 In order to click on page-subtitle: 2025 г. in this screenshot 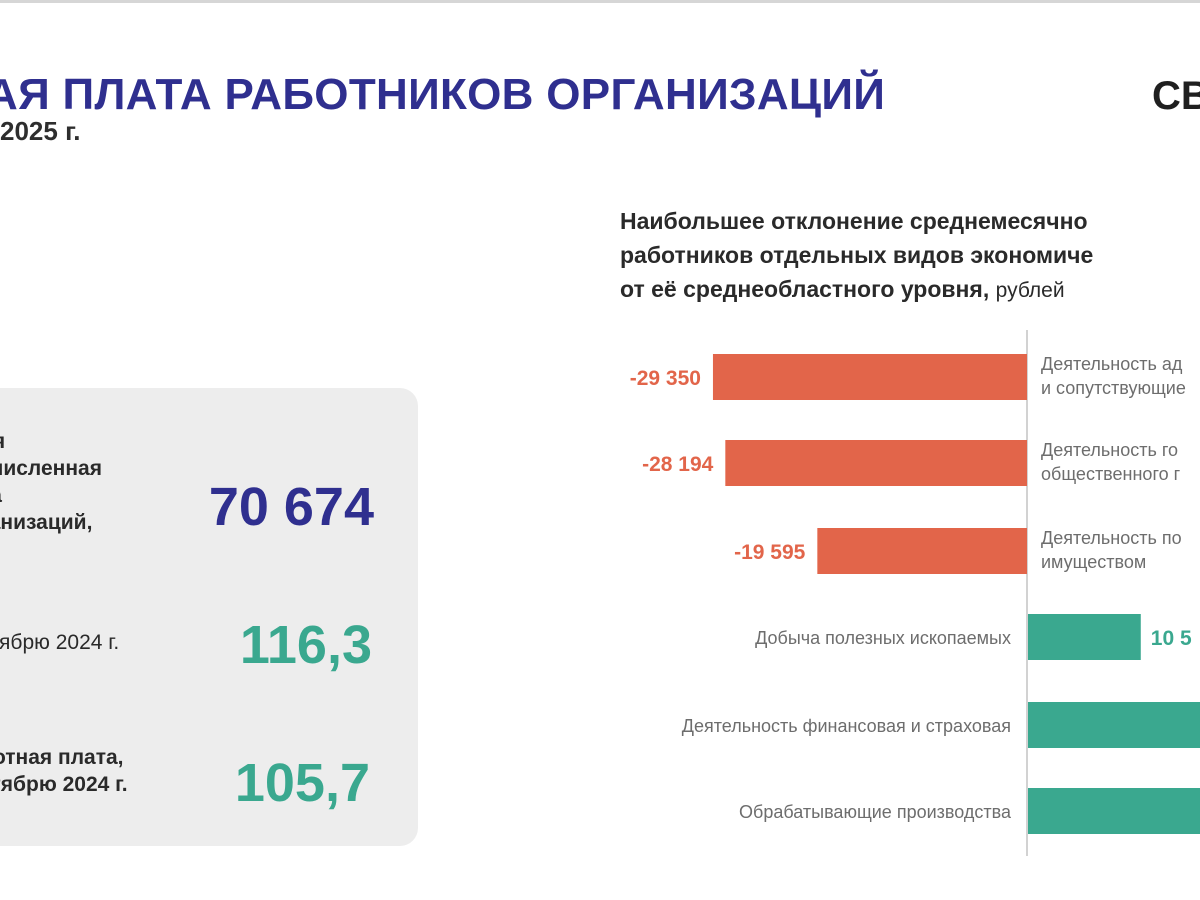, I will do `click(40, 131)`.